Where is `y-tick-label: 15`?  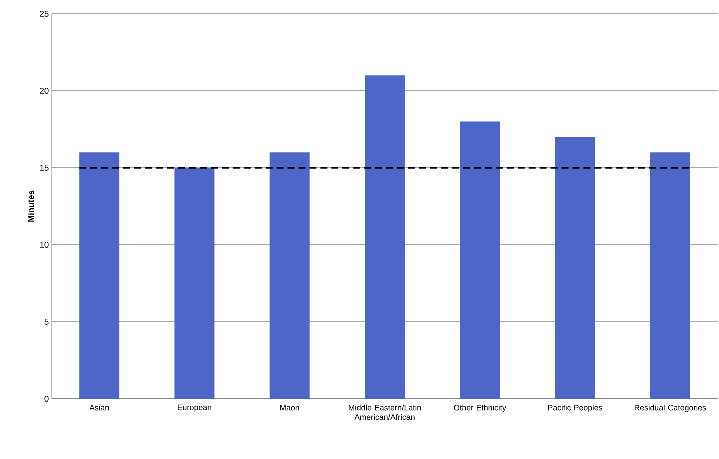
y-tick-label: 15 is located at coordinates (44, 168).